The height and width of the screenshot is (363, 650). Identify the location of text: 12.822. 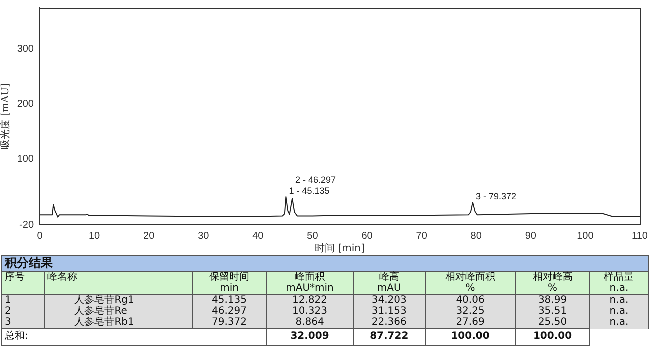
(310, 300).